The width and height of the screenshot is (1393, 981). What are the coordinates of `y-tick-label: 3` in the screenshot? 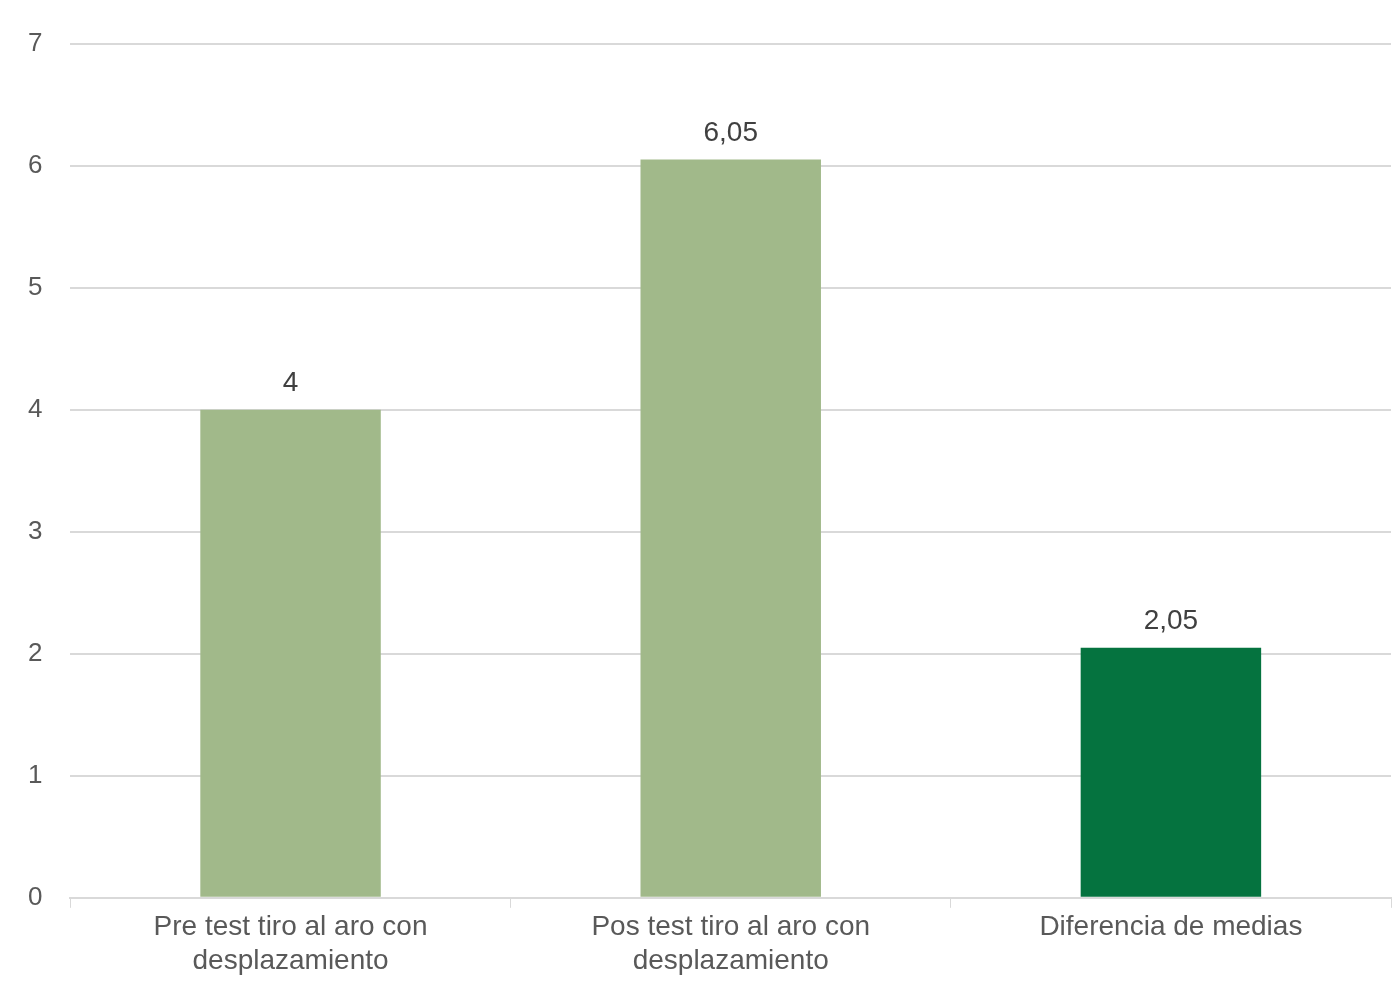 It's located at (35, 529).